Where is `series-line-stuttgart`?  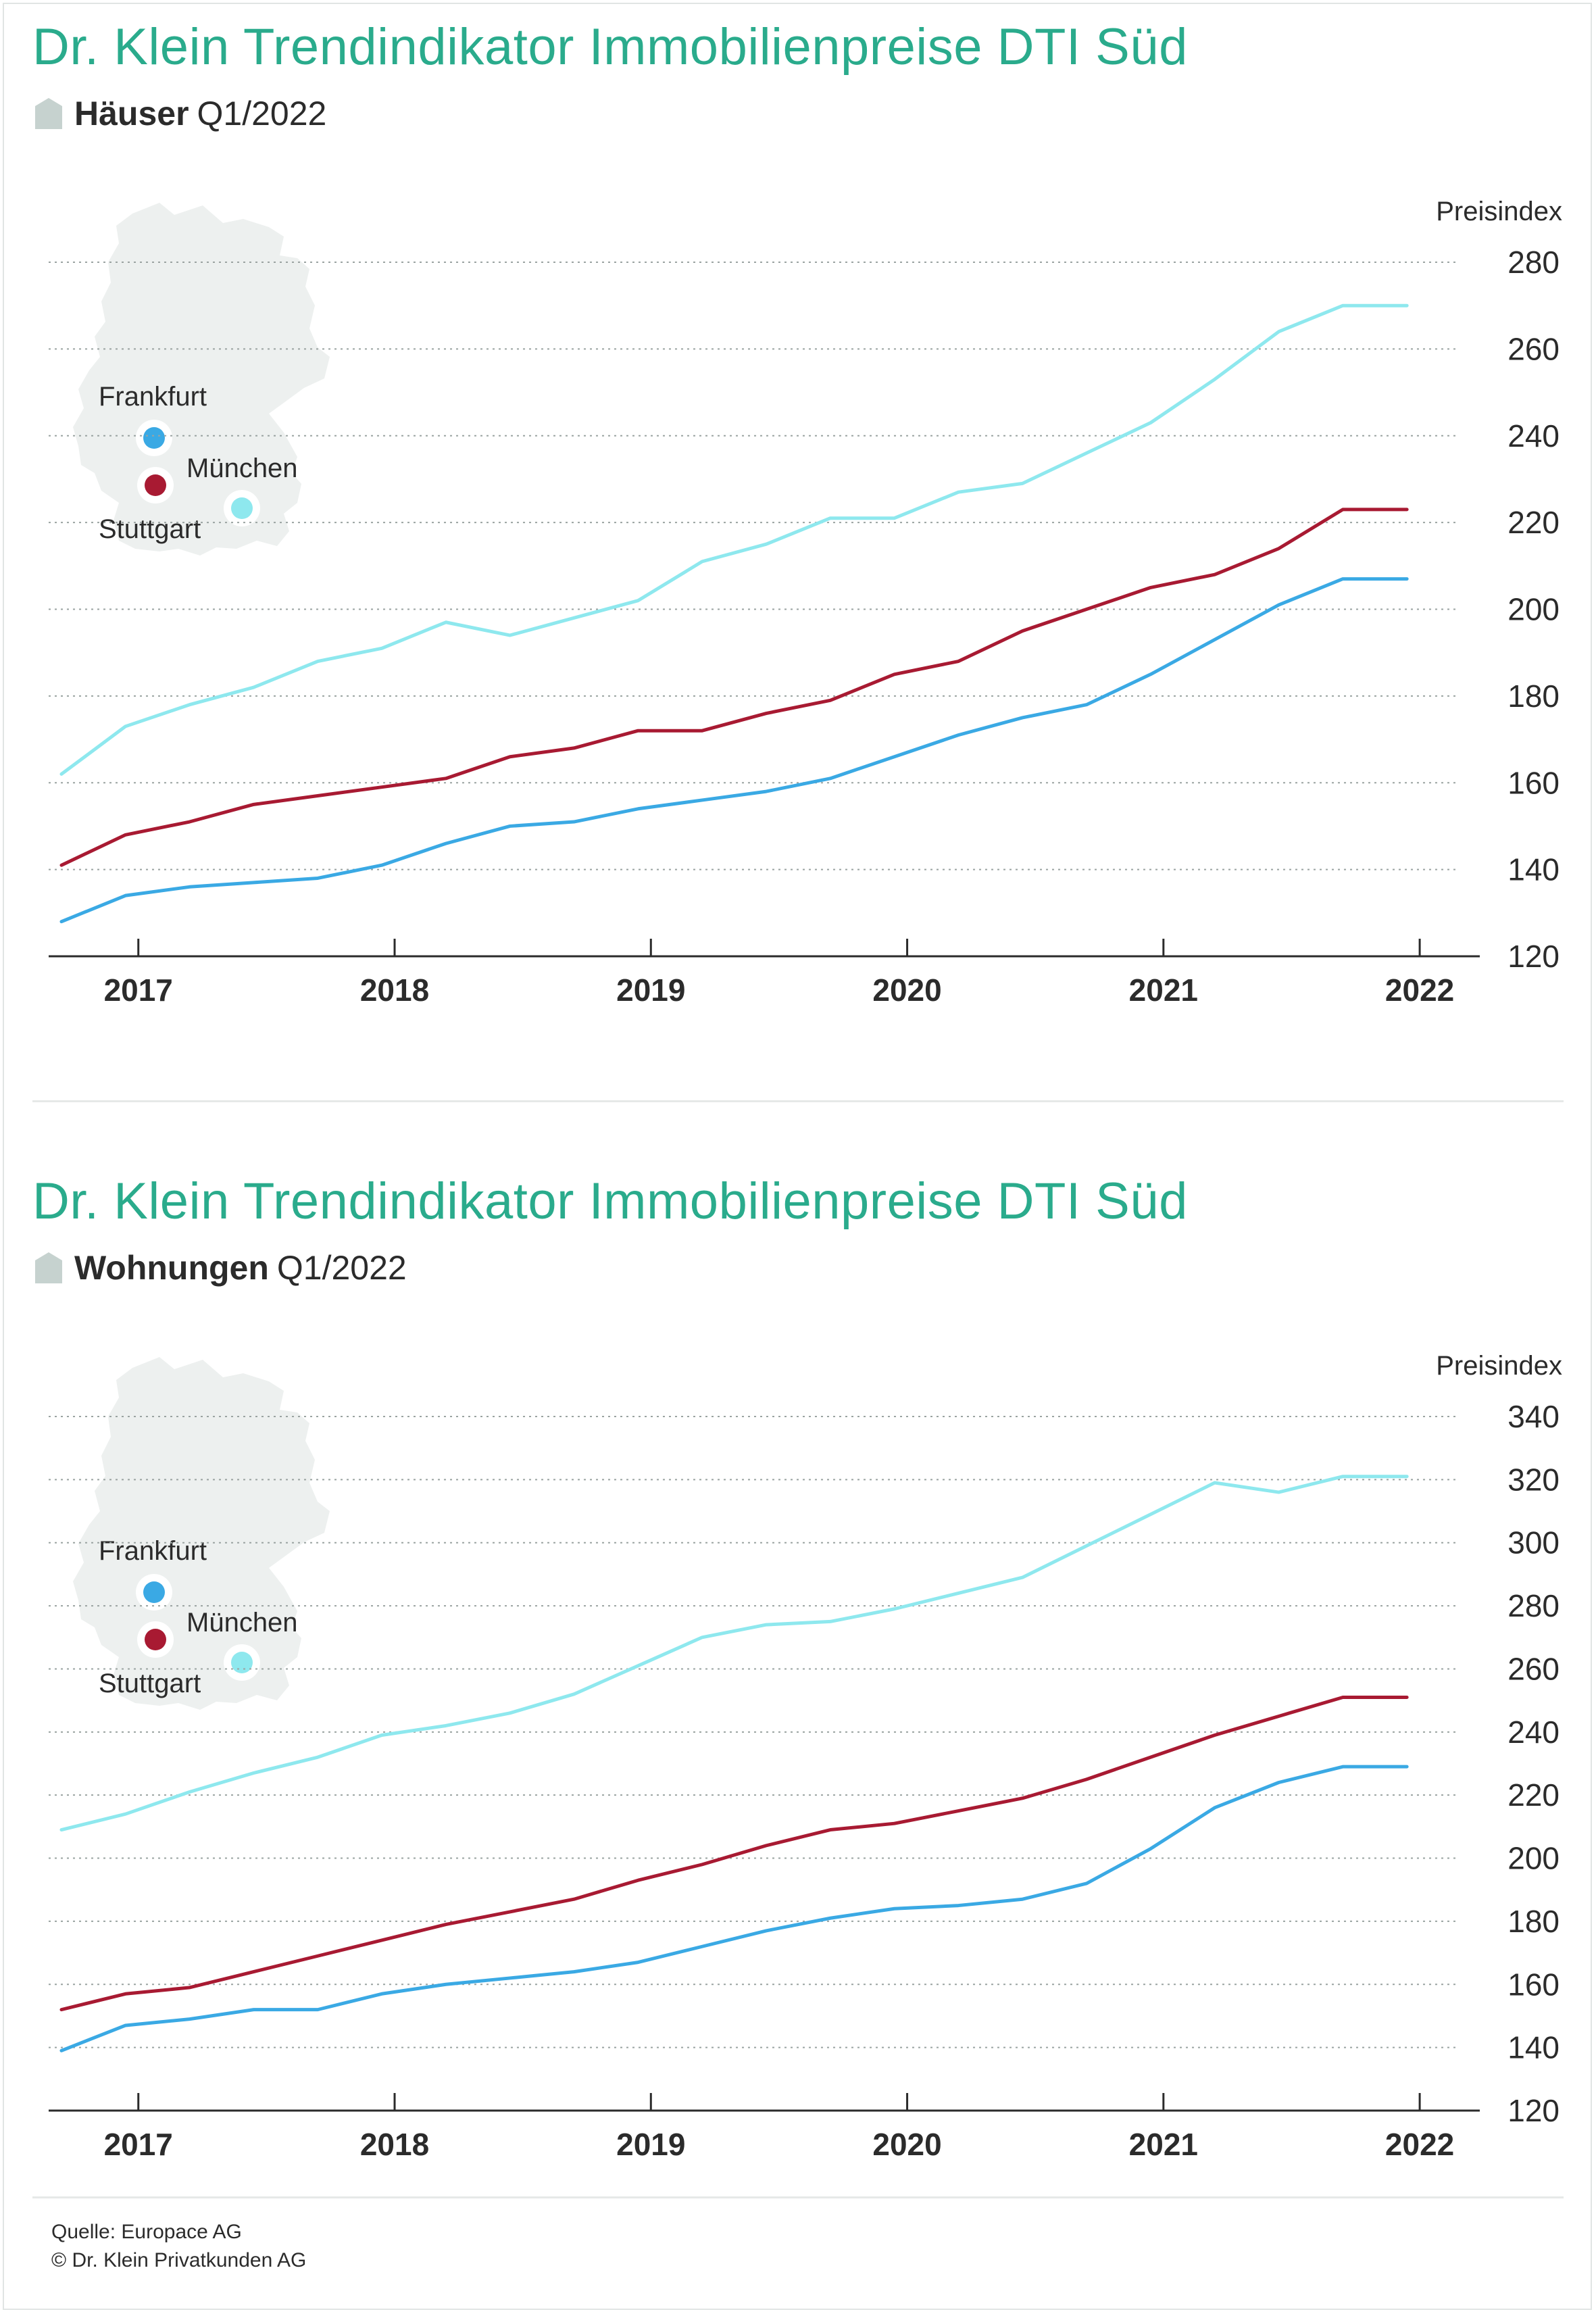
series-line-stuttgart is located at coordinates (734, 1653).